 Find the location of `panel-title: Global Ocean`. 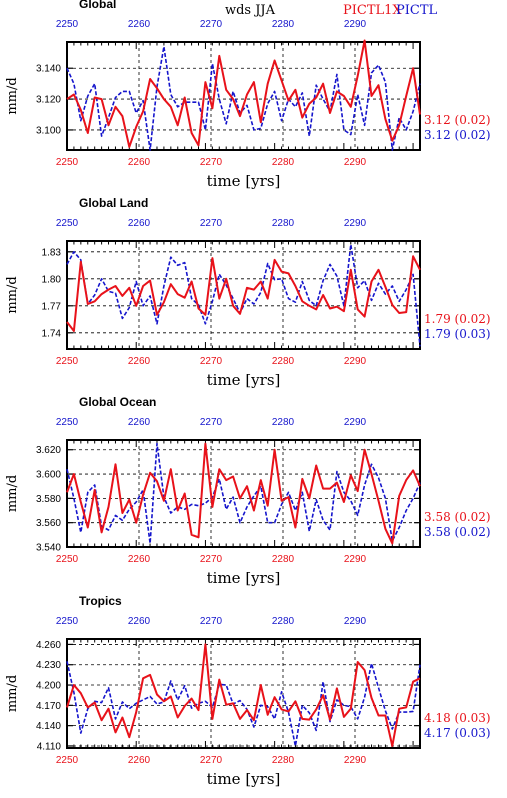

panel-title: Global Ocean is located at coordinates (117, 402).